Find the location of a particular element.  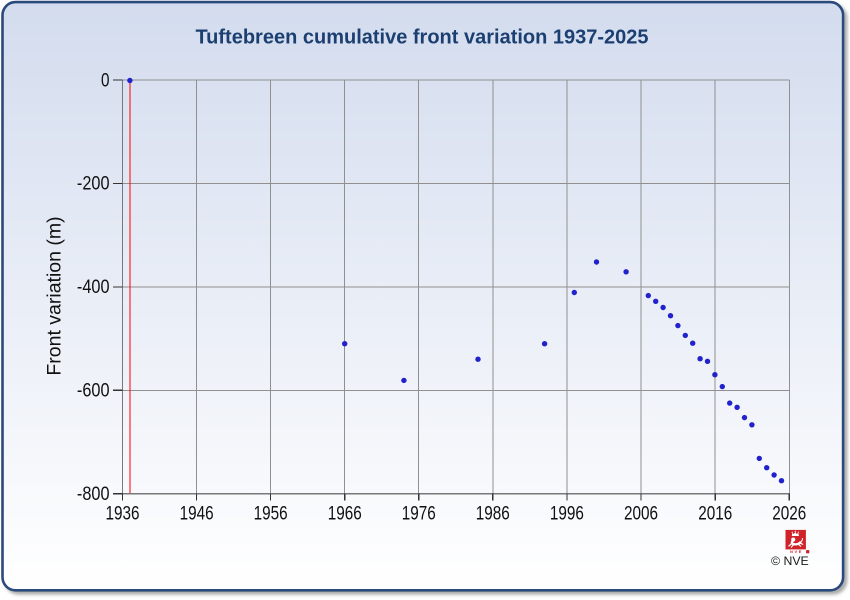

svg-text: 1966 is located at coordinates (345, 513).